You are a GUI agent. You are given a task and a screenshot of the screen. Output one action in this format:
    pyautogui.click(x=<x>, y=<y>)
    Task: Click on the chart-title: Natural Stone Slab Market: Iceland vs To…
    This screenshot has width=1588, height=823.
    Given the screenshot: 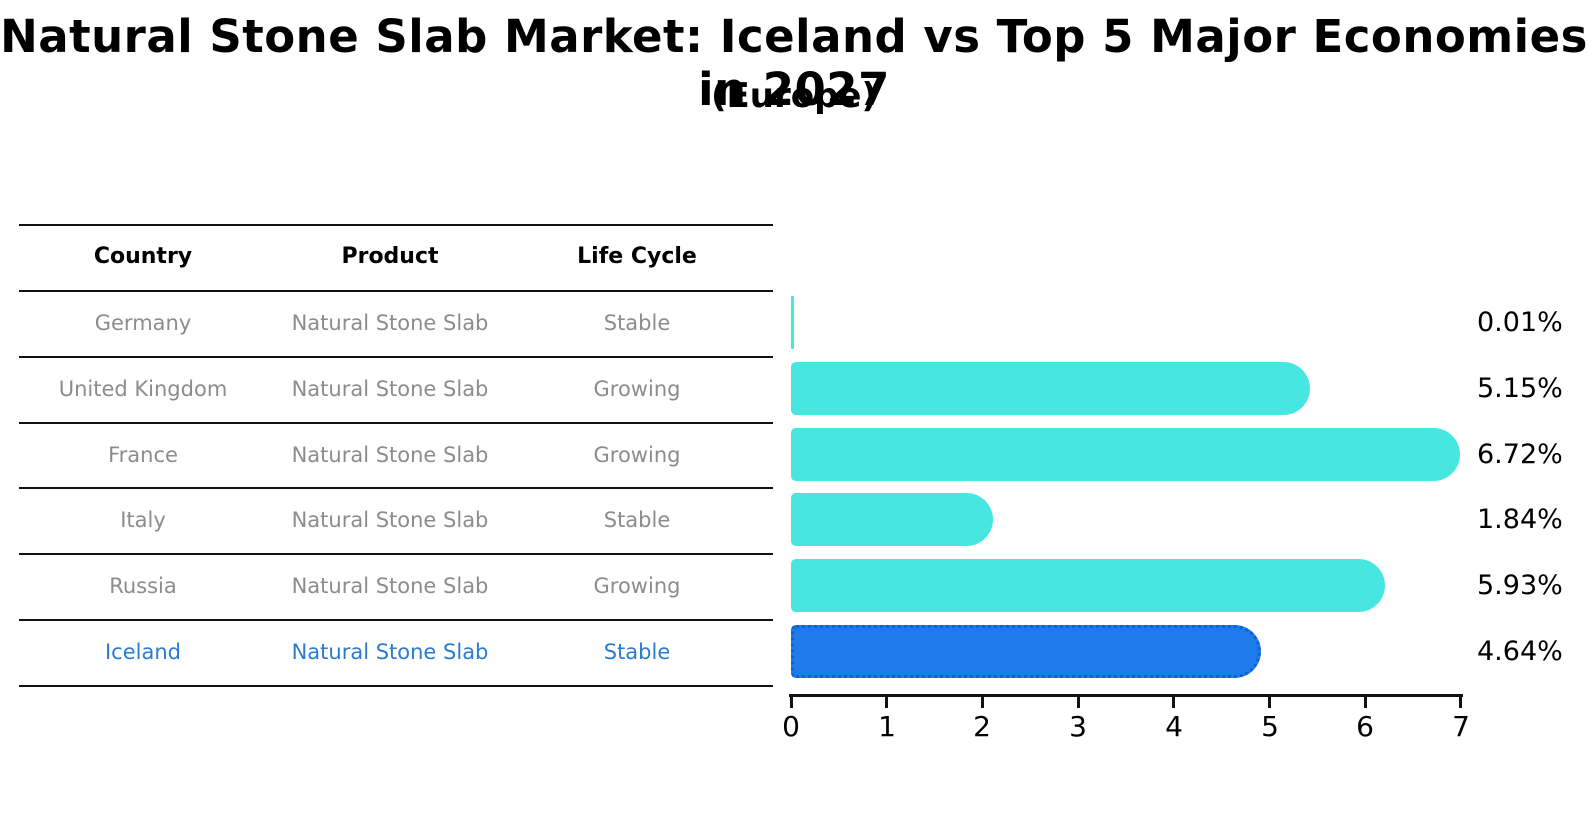 What is the action you would take?
    pyautogui.click(x=794, y=63)
    